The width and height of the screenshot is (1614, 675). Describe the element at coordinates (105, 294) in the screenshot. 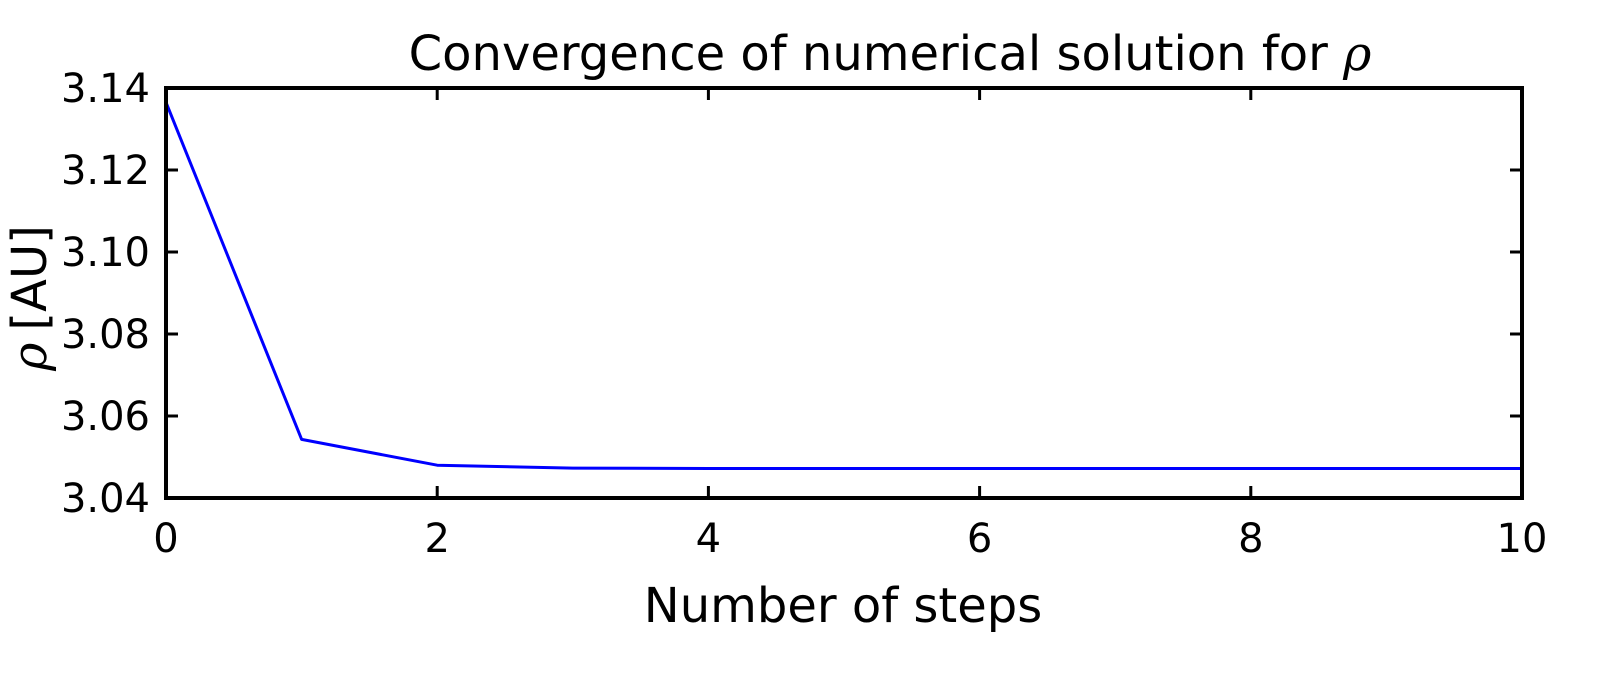

I see `y-tick-labels: 3.04 3.06 3.08 3.10 3.12 3.14` at that location.